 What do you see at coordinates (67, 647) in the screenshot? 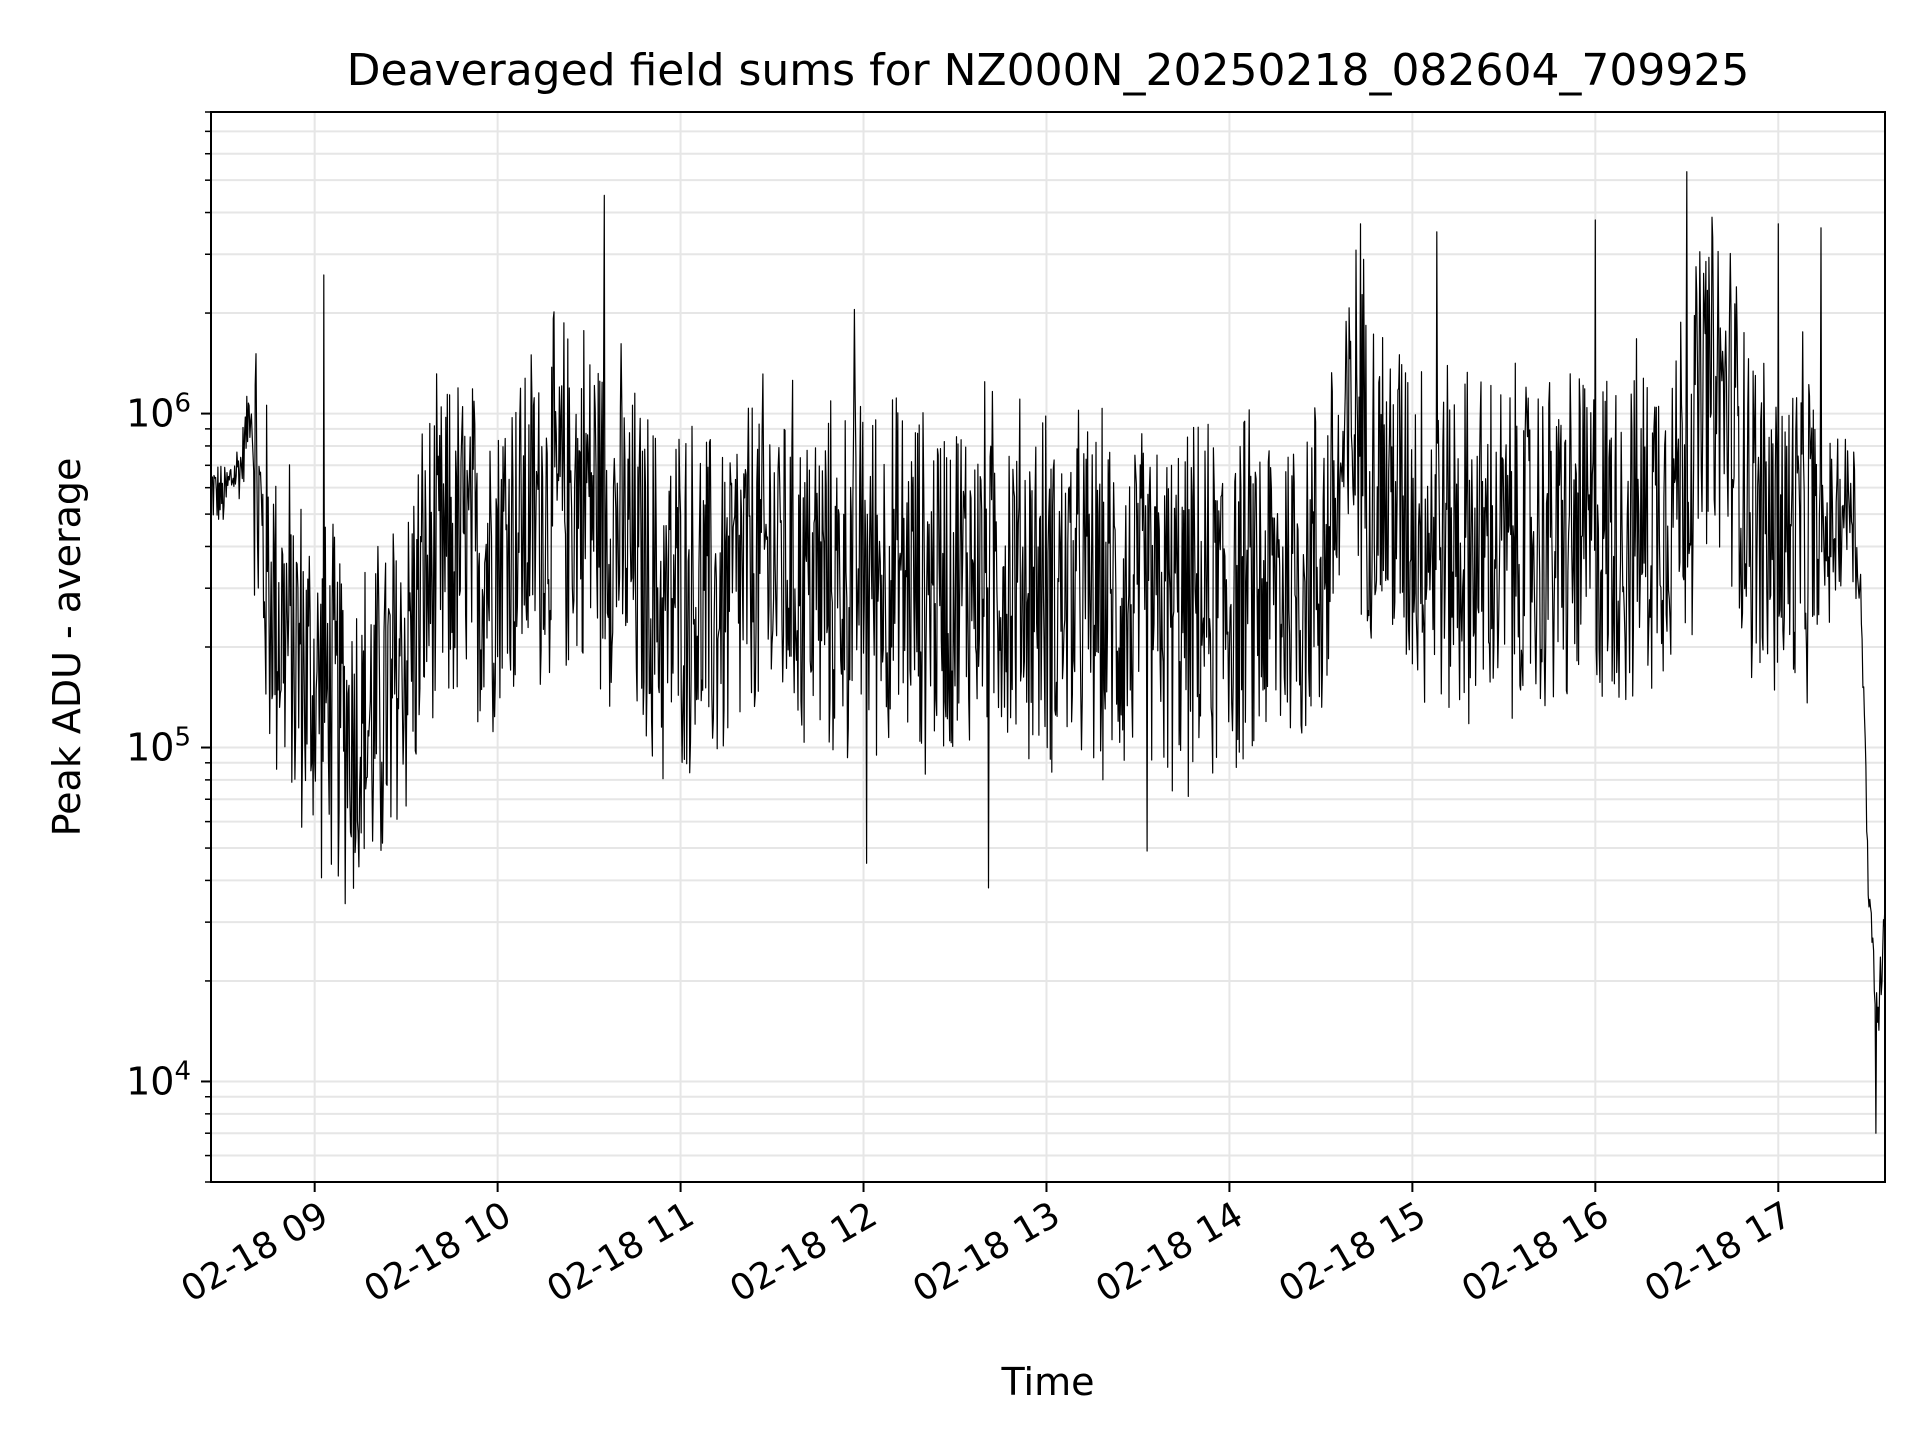
I see `y-axis-label: Peak ADU - average` at bounding box center [67, 647].